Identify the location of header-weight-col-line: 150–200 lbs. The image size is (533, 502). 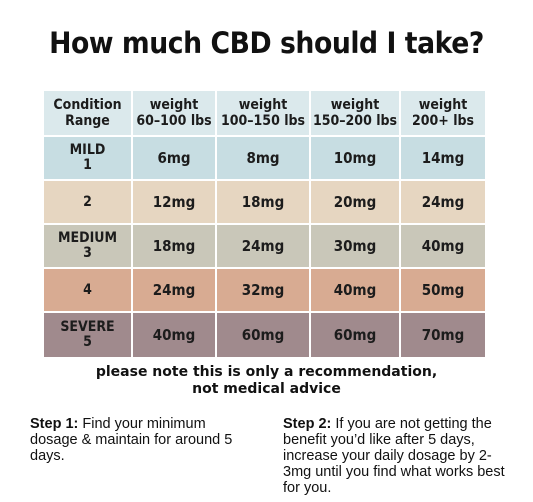
(355, 121).